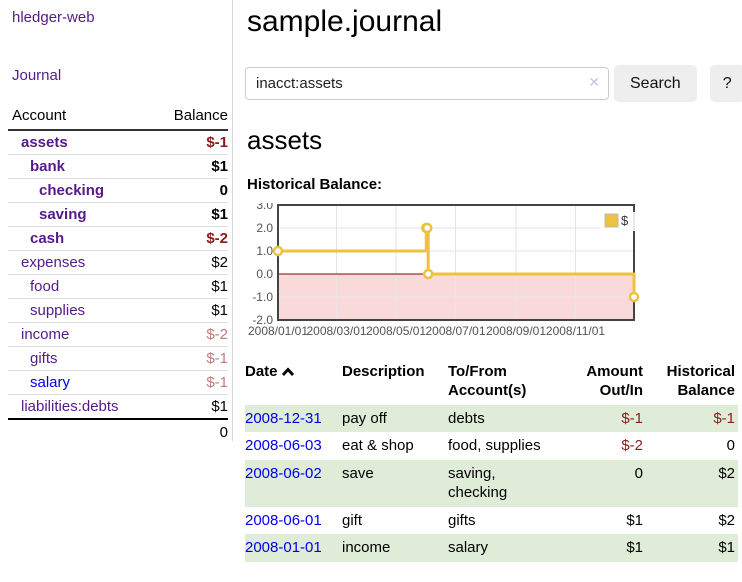  Describe the element at coordinates (491, 418) in the screenshot. I see `table-row: 2008-12-31 pay off debts $-1 $-1` at that location.